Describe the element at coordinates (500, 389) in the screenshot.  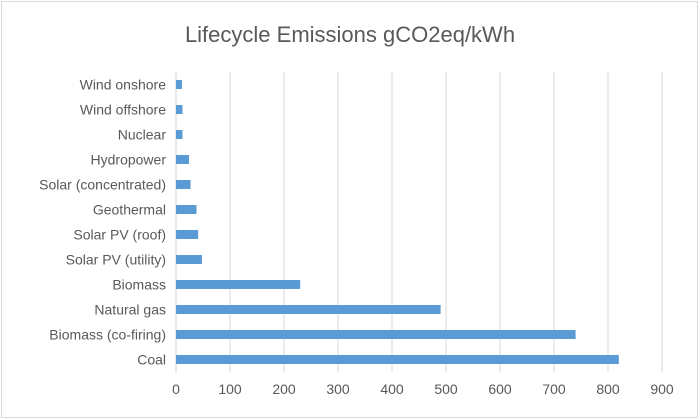
I see `x-tick-label: 600` at that location.